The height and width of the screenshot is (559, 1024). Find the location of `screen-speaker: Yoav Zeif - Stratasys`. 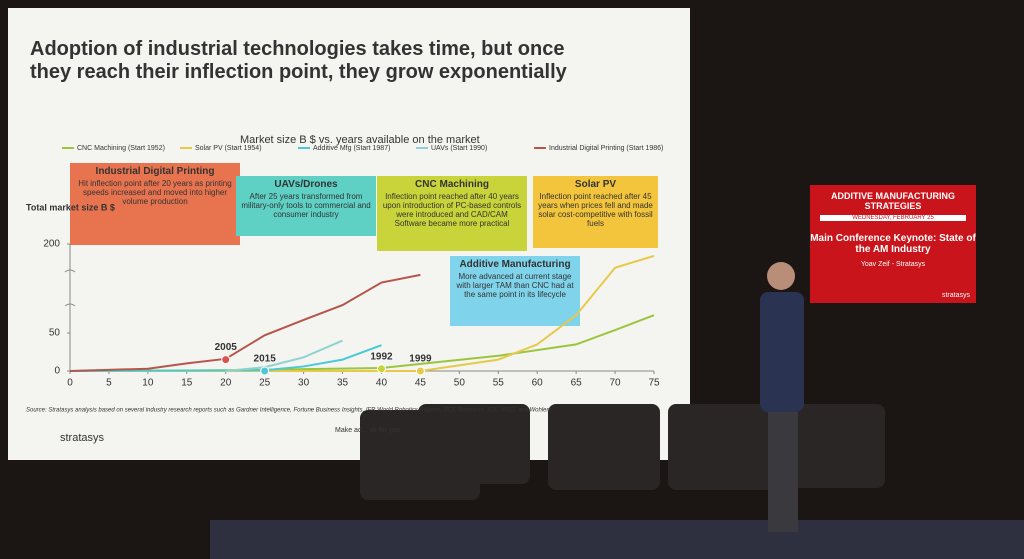

screen-speaker: Yoav Zeif - Stratasys is located at coordinates (893, 264).